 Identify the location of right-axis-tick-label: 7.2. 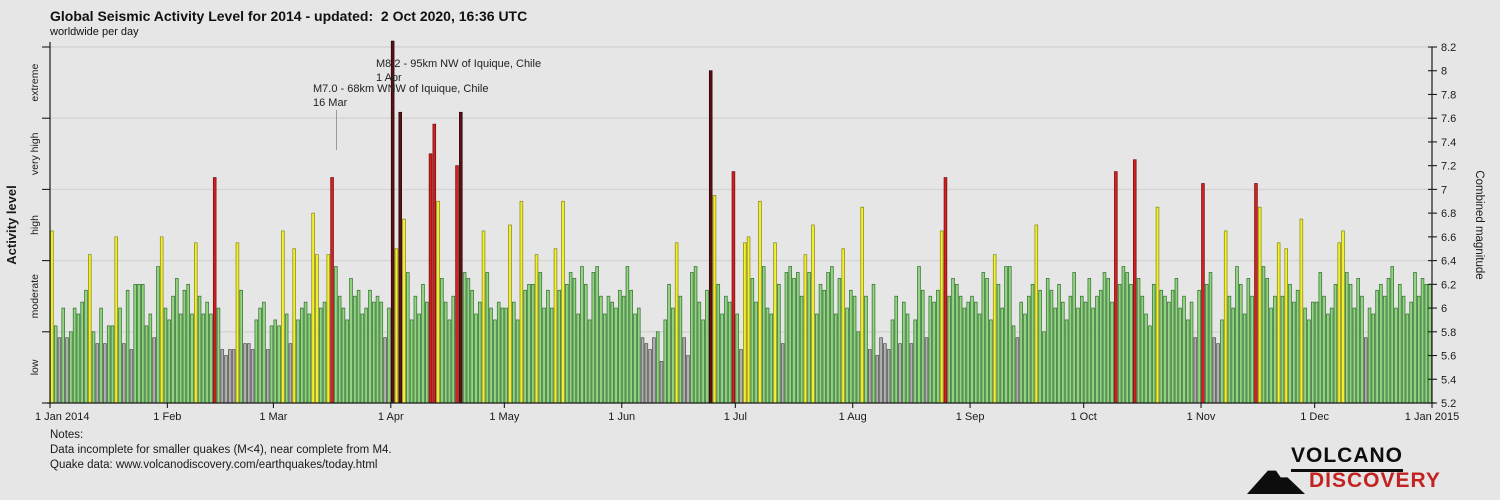
(1448, 167).